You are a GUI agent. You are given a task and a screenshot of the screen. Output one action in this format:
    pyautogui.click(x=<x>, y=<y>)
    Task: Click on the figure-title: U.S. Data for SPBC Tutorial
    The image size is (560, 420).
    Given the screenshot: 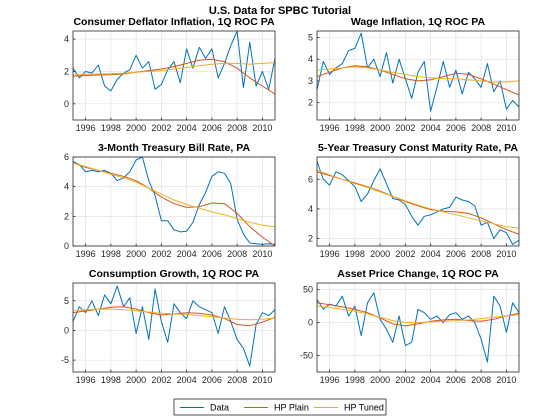 What is the action you would take?
    pyautogui.click(x=280, y=11)
    